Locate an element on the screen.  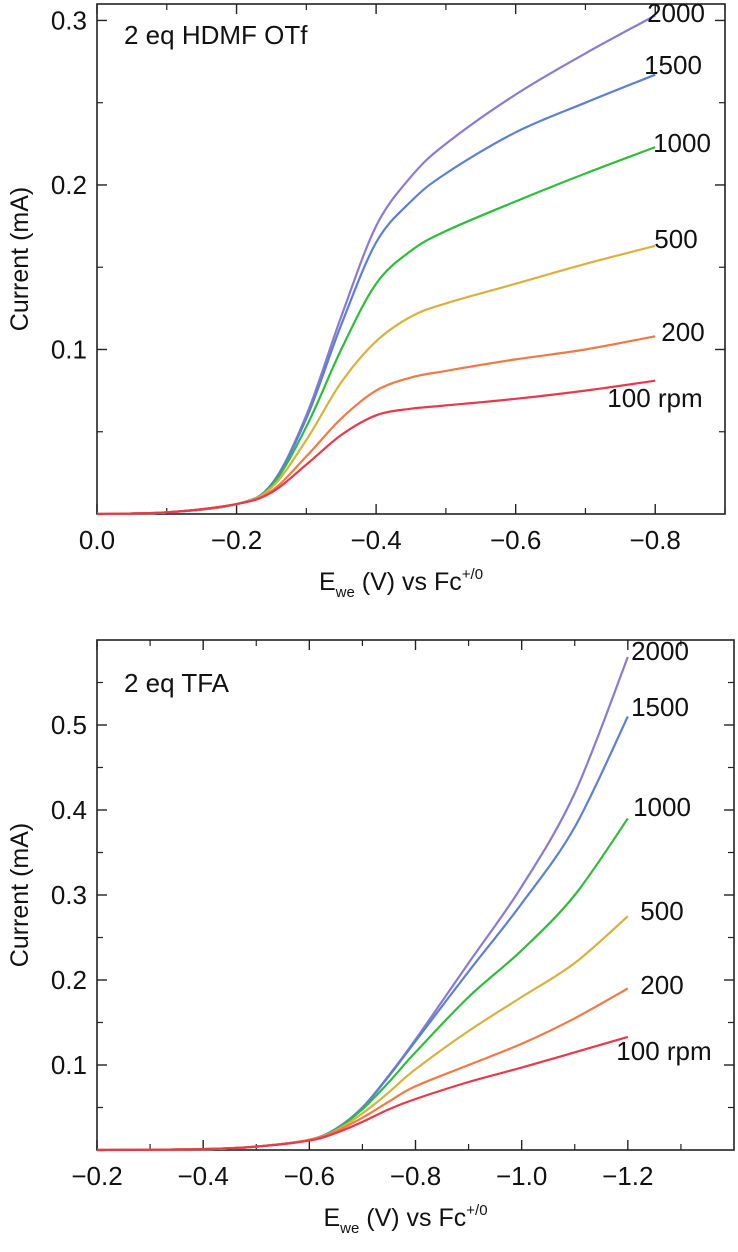
y-tick-label: 0.4 is located at coordinates (69, 810).